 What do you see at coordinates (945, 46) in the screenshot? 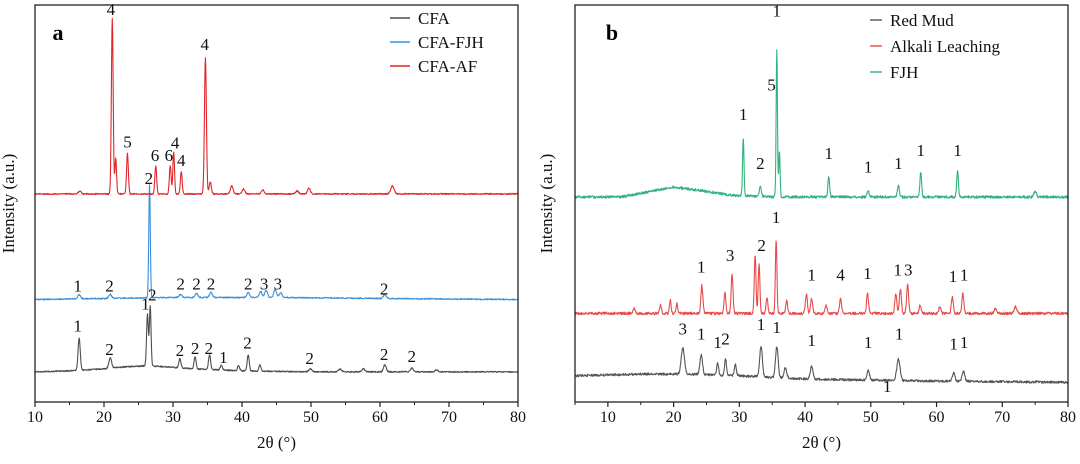
I see `legend-label: Alkali Leaching` at bounding box center [945, 46].